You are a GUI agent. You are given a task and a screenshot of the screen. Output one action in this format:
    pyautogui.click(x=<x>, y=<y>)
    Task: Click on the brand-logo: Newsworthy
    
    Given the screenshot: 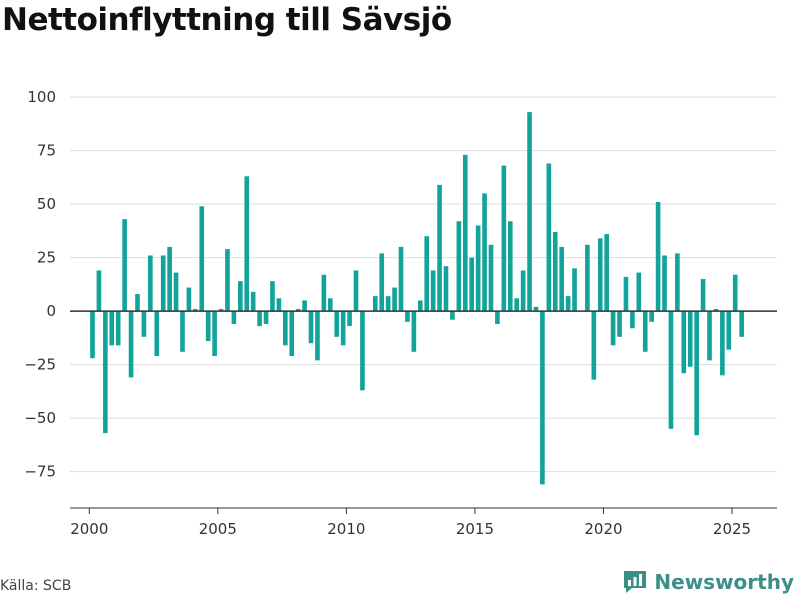 What is the action you would take?
    pyautogui.click(x=708, y=582)
    